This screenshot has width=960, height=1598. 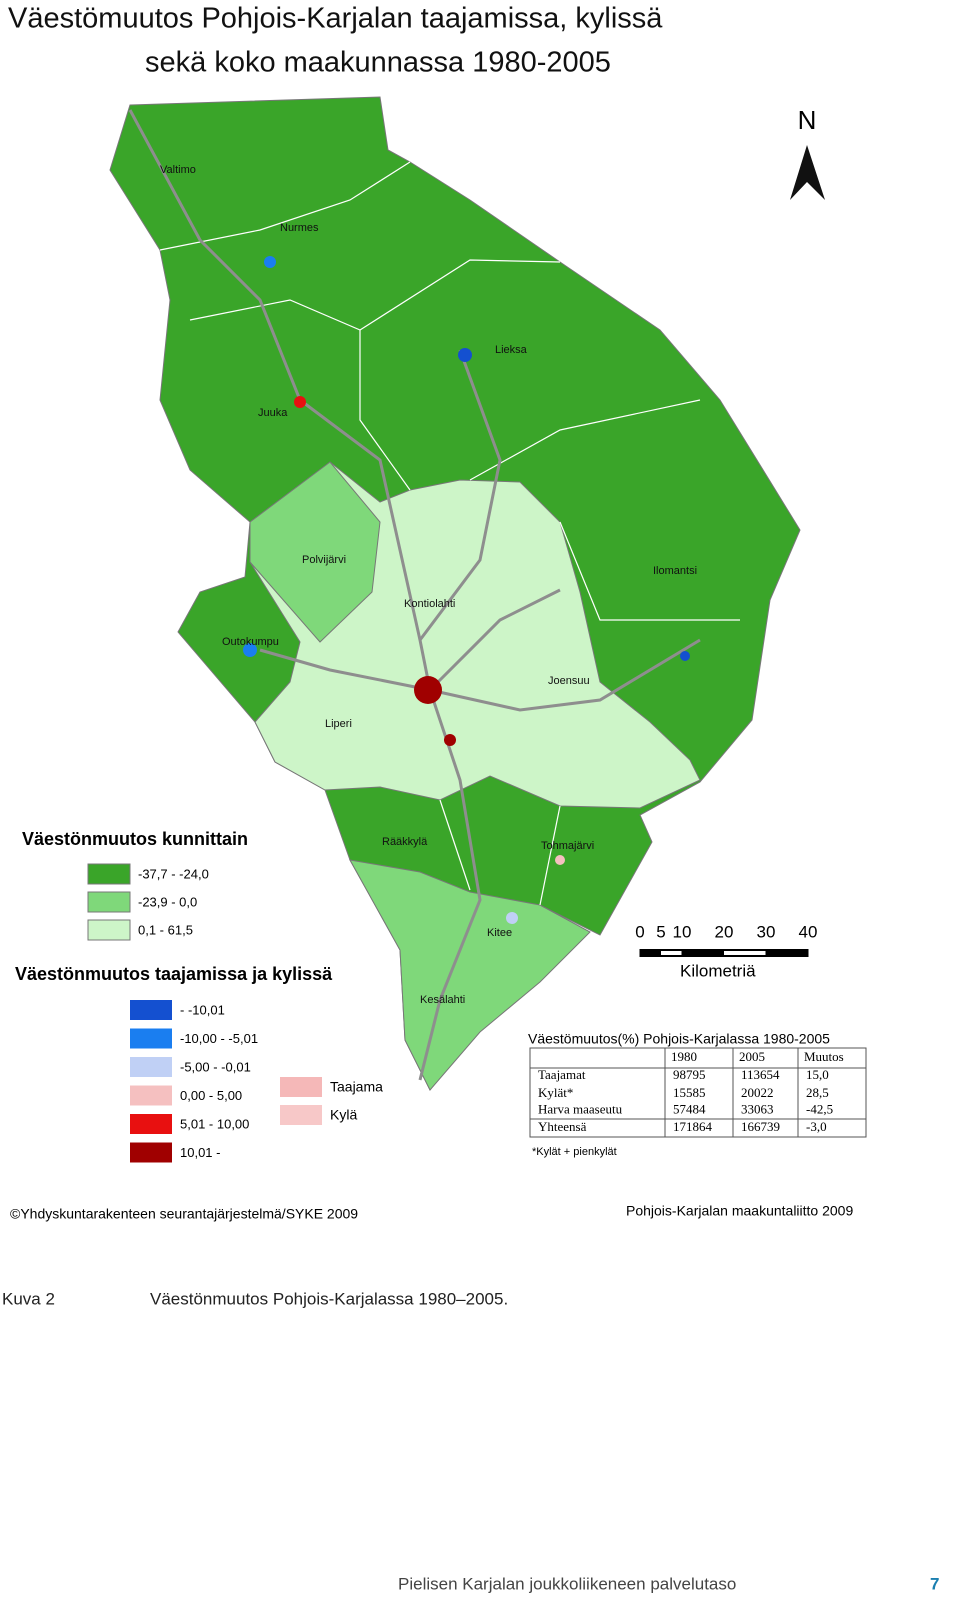 I want to click on legend-label: 10,01 -, so click(x=200, y=1152).